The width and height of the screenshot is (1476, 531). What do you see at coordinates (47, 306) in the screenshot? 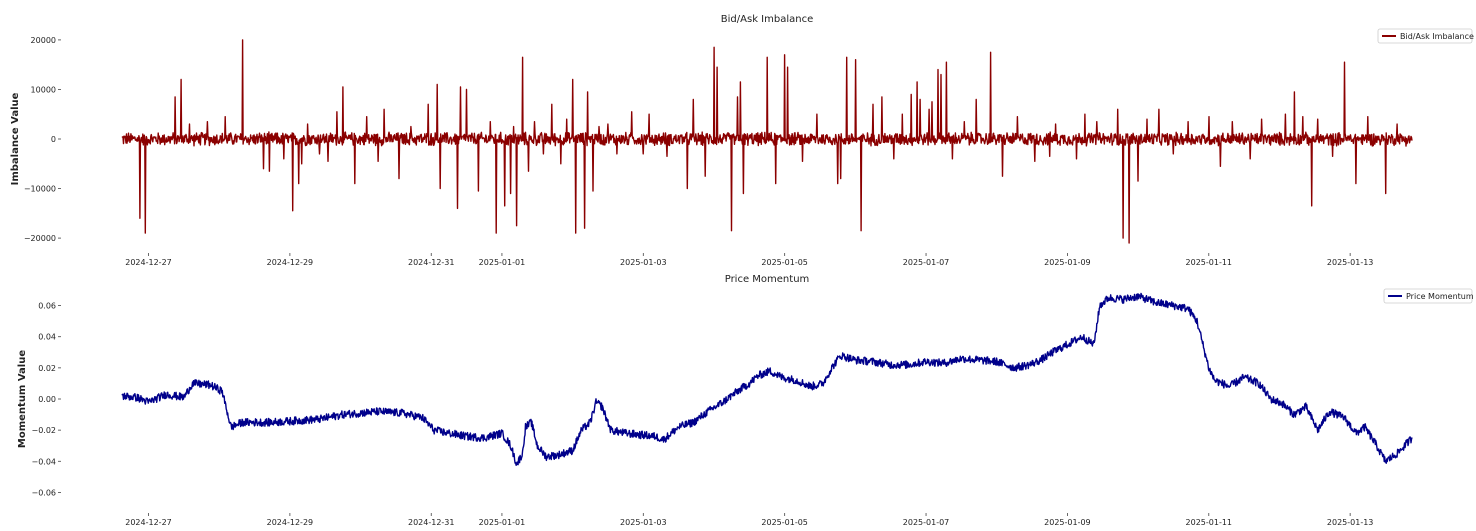
I see `y-tick-label: 0.06` at bounding box center [47, 306].